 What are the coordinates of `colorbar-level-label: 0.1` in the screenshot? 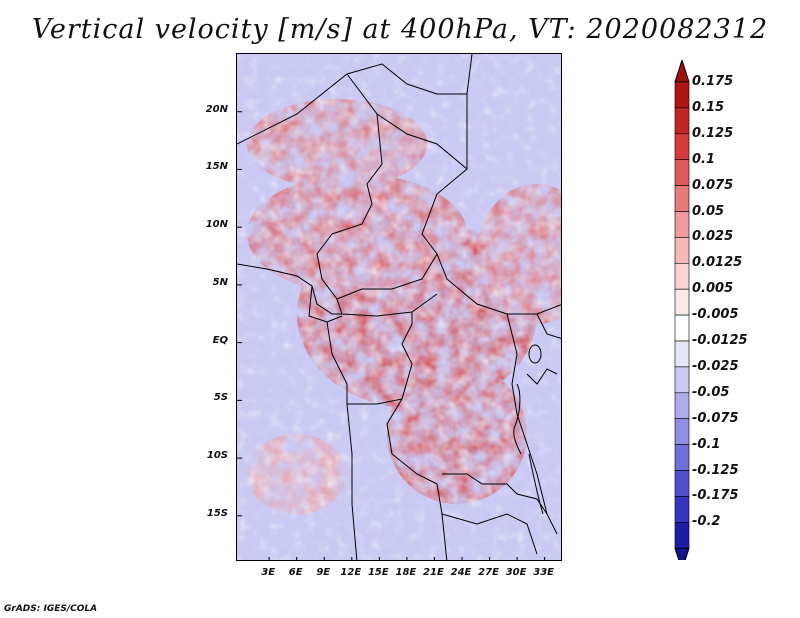 It's located at (704, 159).